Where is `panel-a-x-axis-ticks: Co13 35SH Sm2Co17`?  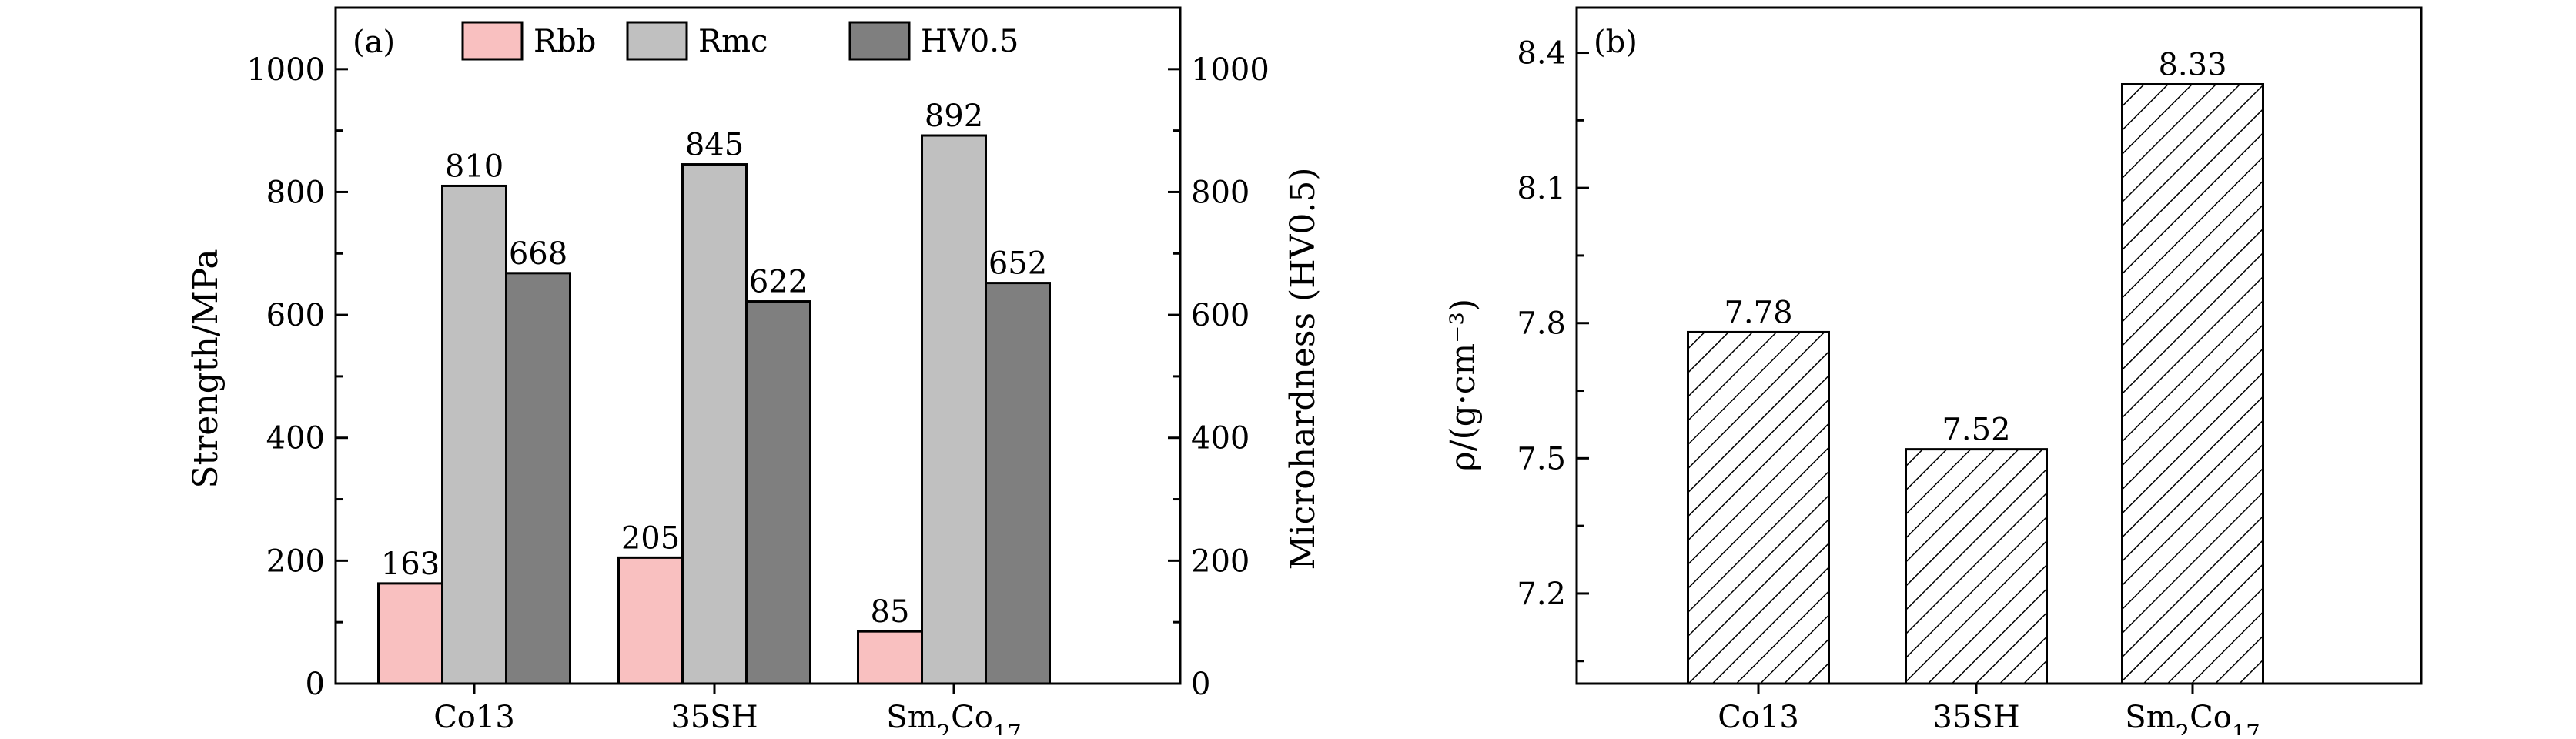
panel-a-x-axis-ticks: Co13 35SH Sm2Co17 is located at coordinates (728, 711).